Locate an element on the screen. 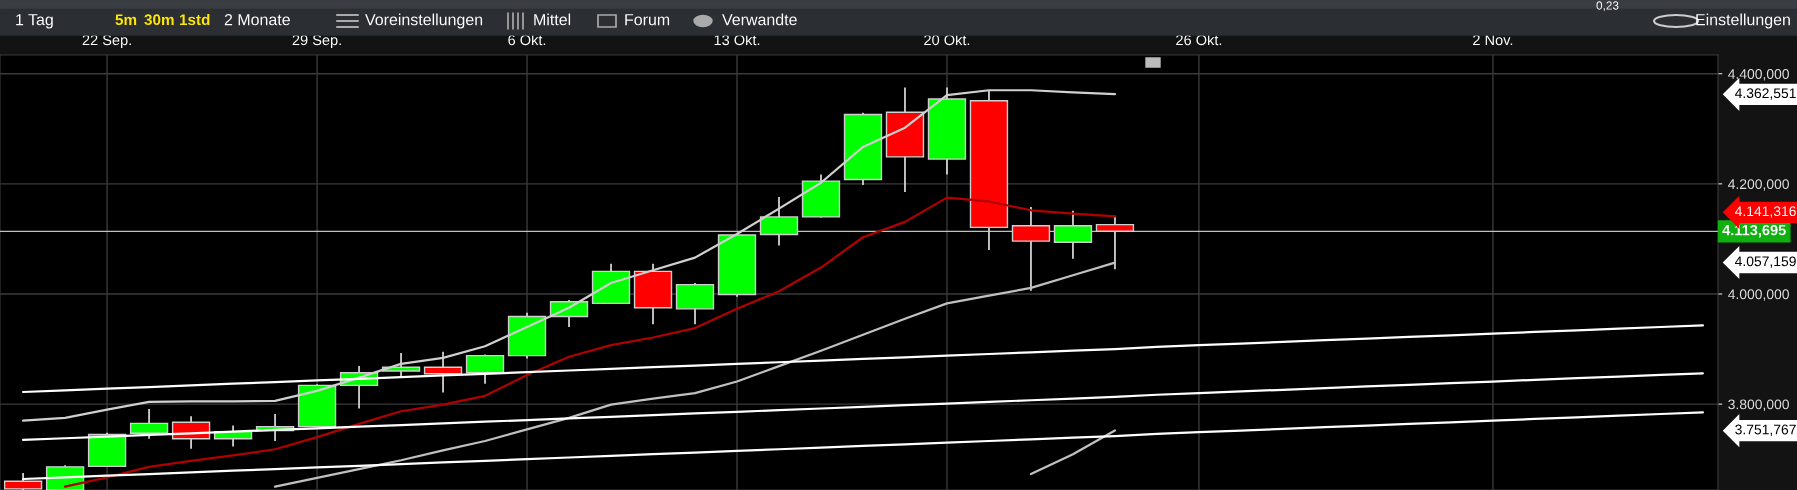 This screenshot has height=490, width=1797. text: 5m is located at coordinates (126, 20).